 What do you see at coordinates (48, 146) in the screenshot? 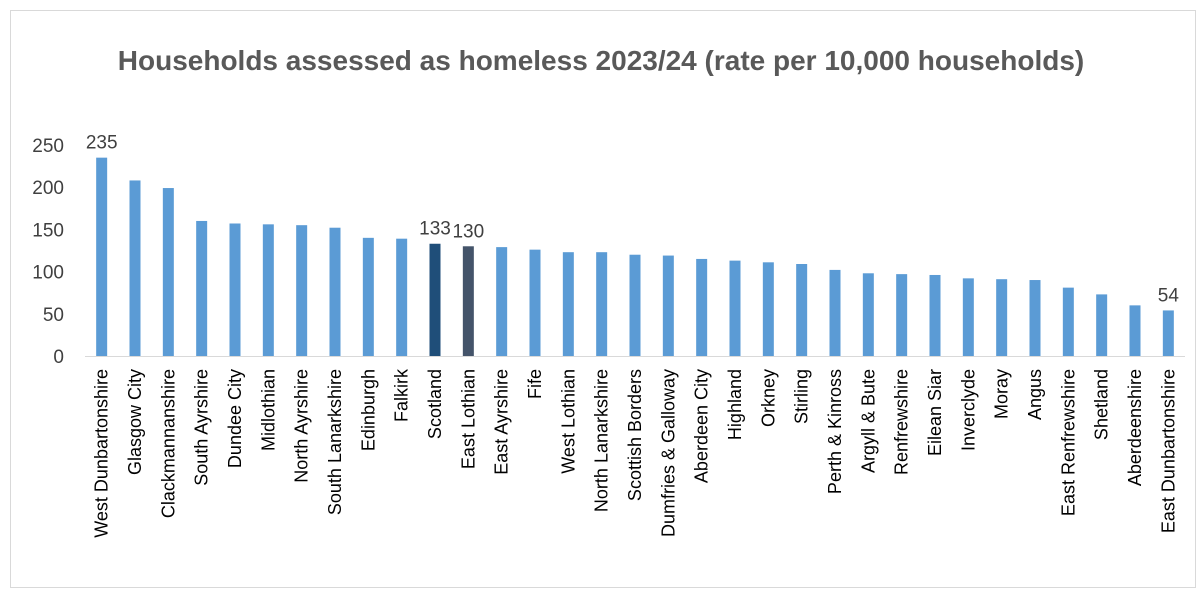
I see `y-tick-label: 250` at bounding box center [48, 146].